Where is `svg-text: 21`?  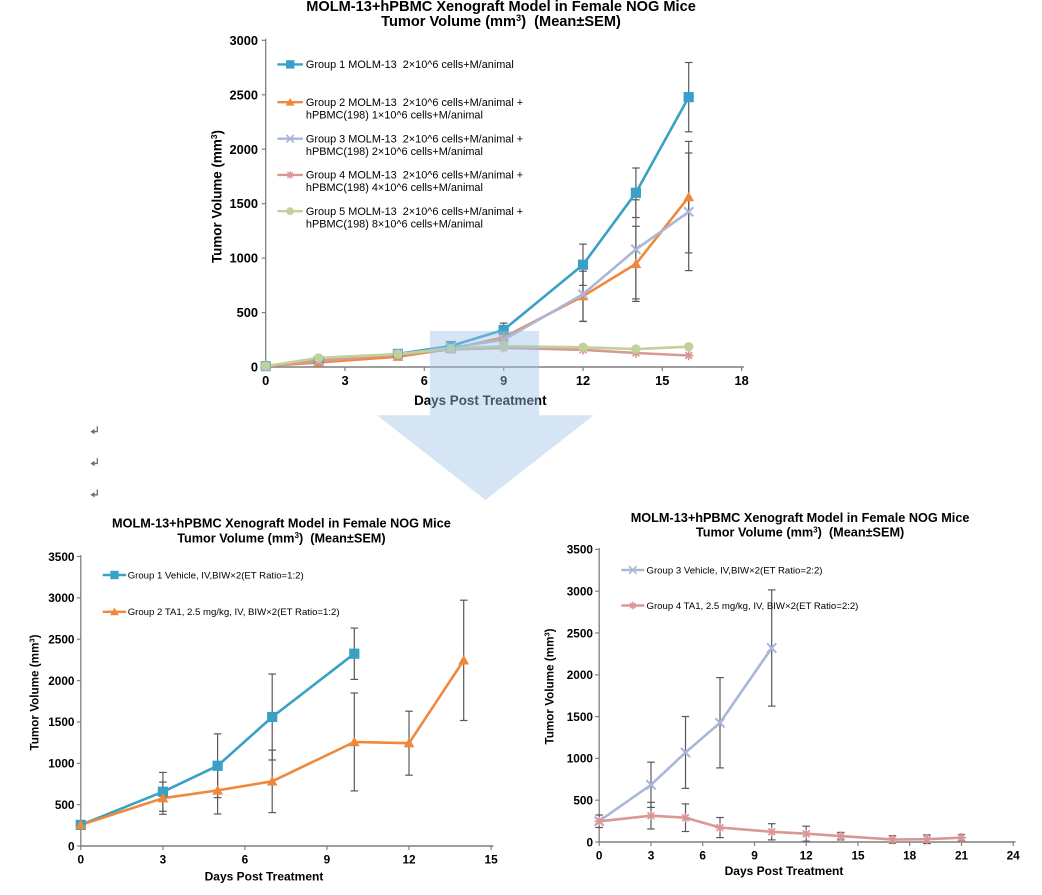
svg-text: 21 is located at coordinates (962, 856).